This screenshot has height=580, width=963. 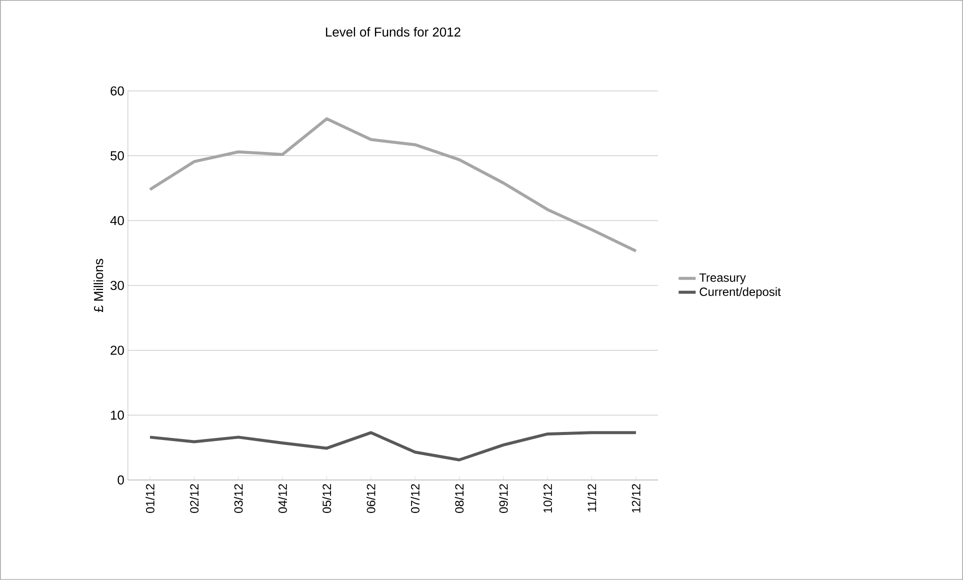 I want to click on legend-label: Current/deposit, so click(x=740, y=292).